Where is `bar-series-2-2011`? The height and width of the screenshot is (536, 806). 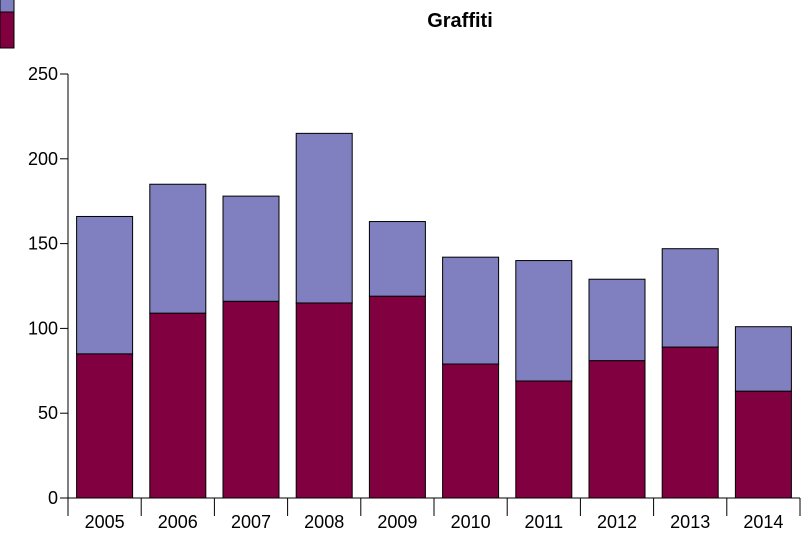
bar-series-2-2011 is located at coordinates (544, 321).